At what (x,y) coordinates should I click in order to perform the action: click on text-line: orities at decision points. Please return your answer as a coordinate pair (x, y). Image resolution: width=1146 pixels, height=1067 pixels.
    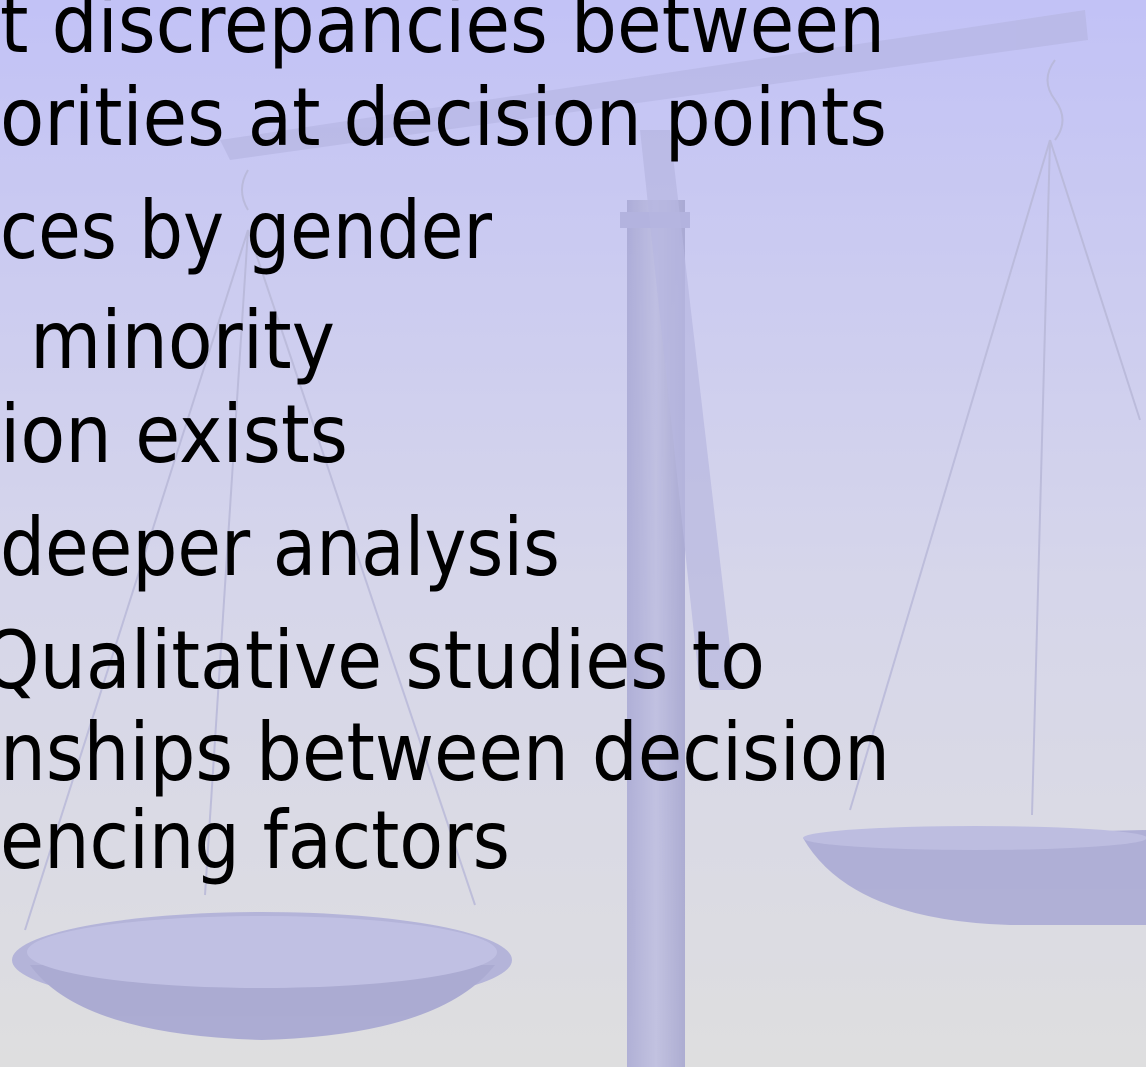
    Looking at the image, I should click on (443, 117).